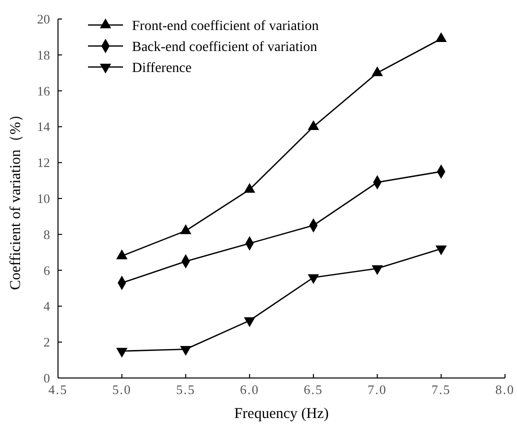  What do you see at coordinates (122, 389) in the screenshot?
I see `x-tick-label: 5.0` at bounding box center [122, 389].